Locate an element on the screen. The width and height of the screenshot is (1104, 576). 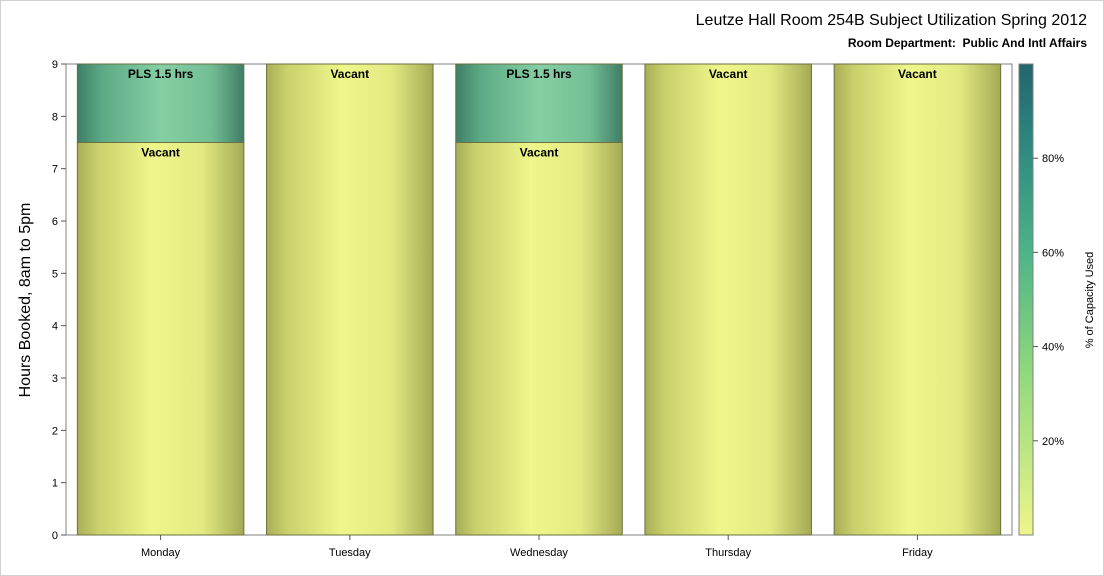
colorbar-tick-label: 60% is located at coordinates (1053, 253).